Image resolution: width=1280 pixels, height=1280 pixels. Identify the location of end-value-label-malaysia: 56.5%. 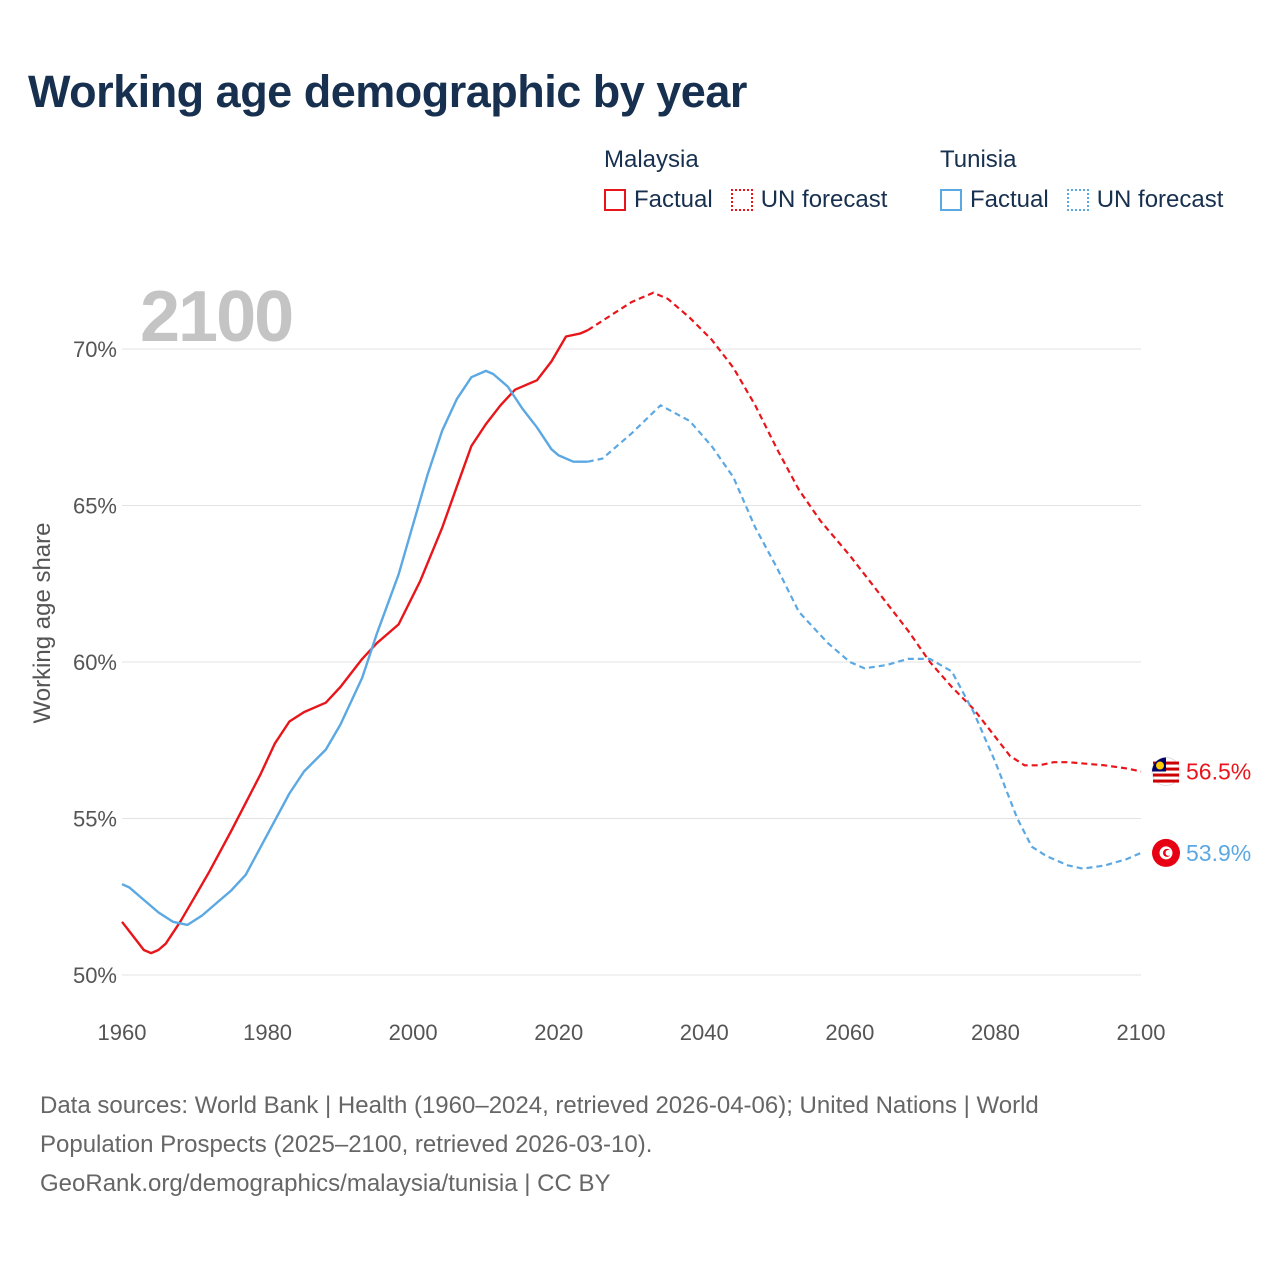
(1218, 772).